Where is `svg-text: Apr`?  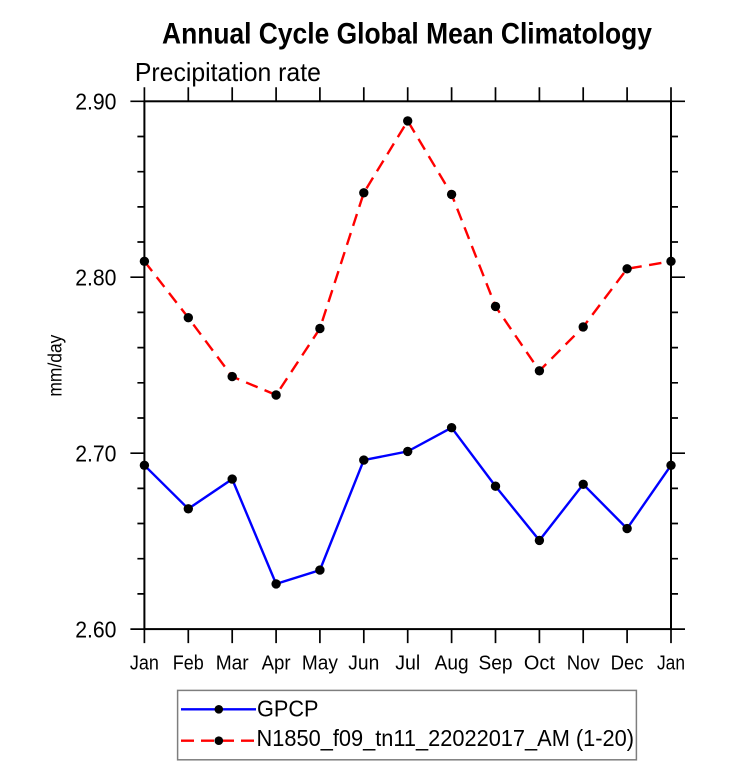
svg-text: Apr is located at coordinates (276, 664).